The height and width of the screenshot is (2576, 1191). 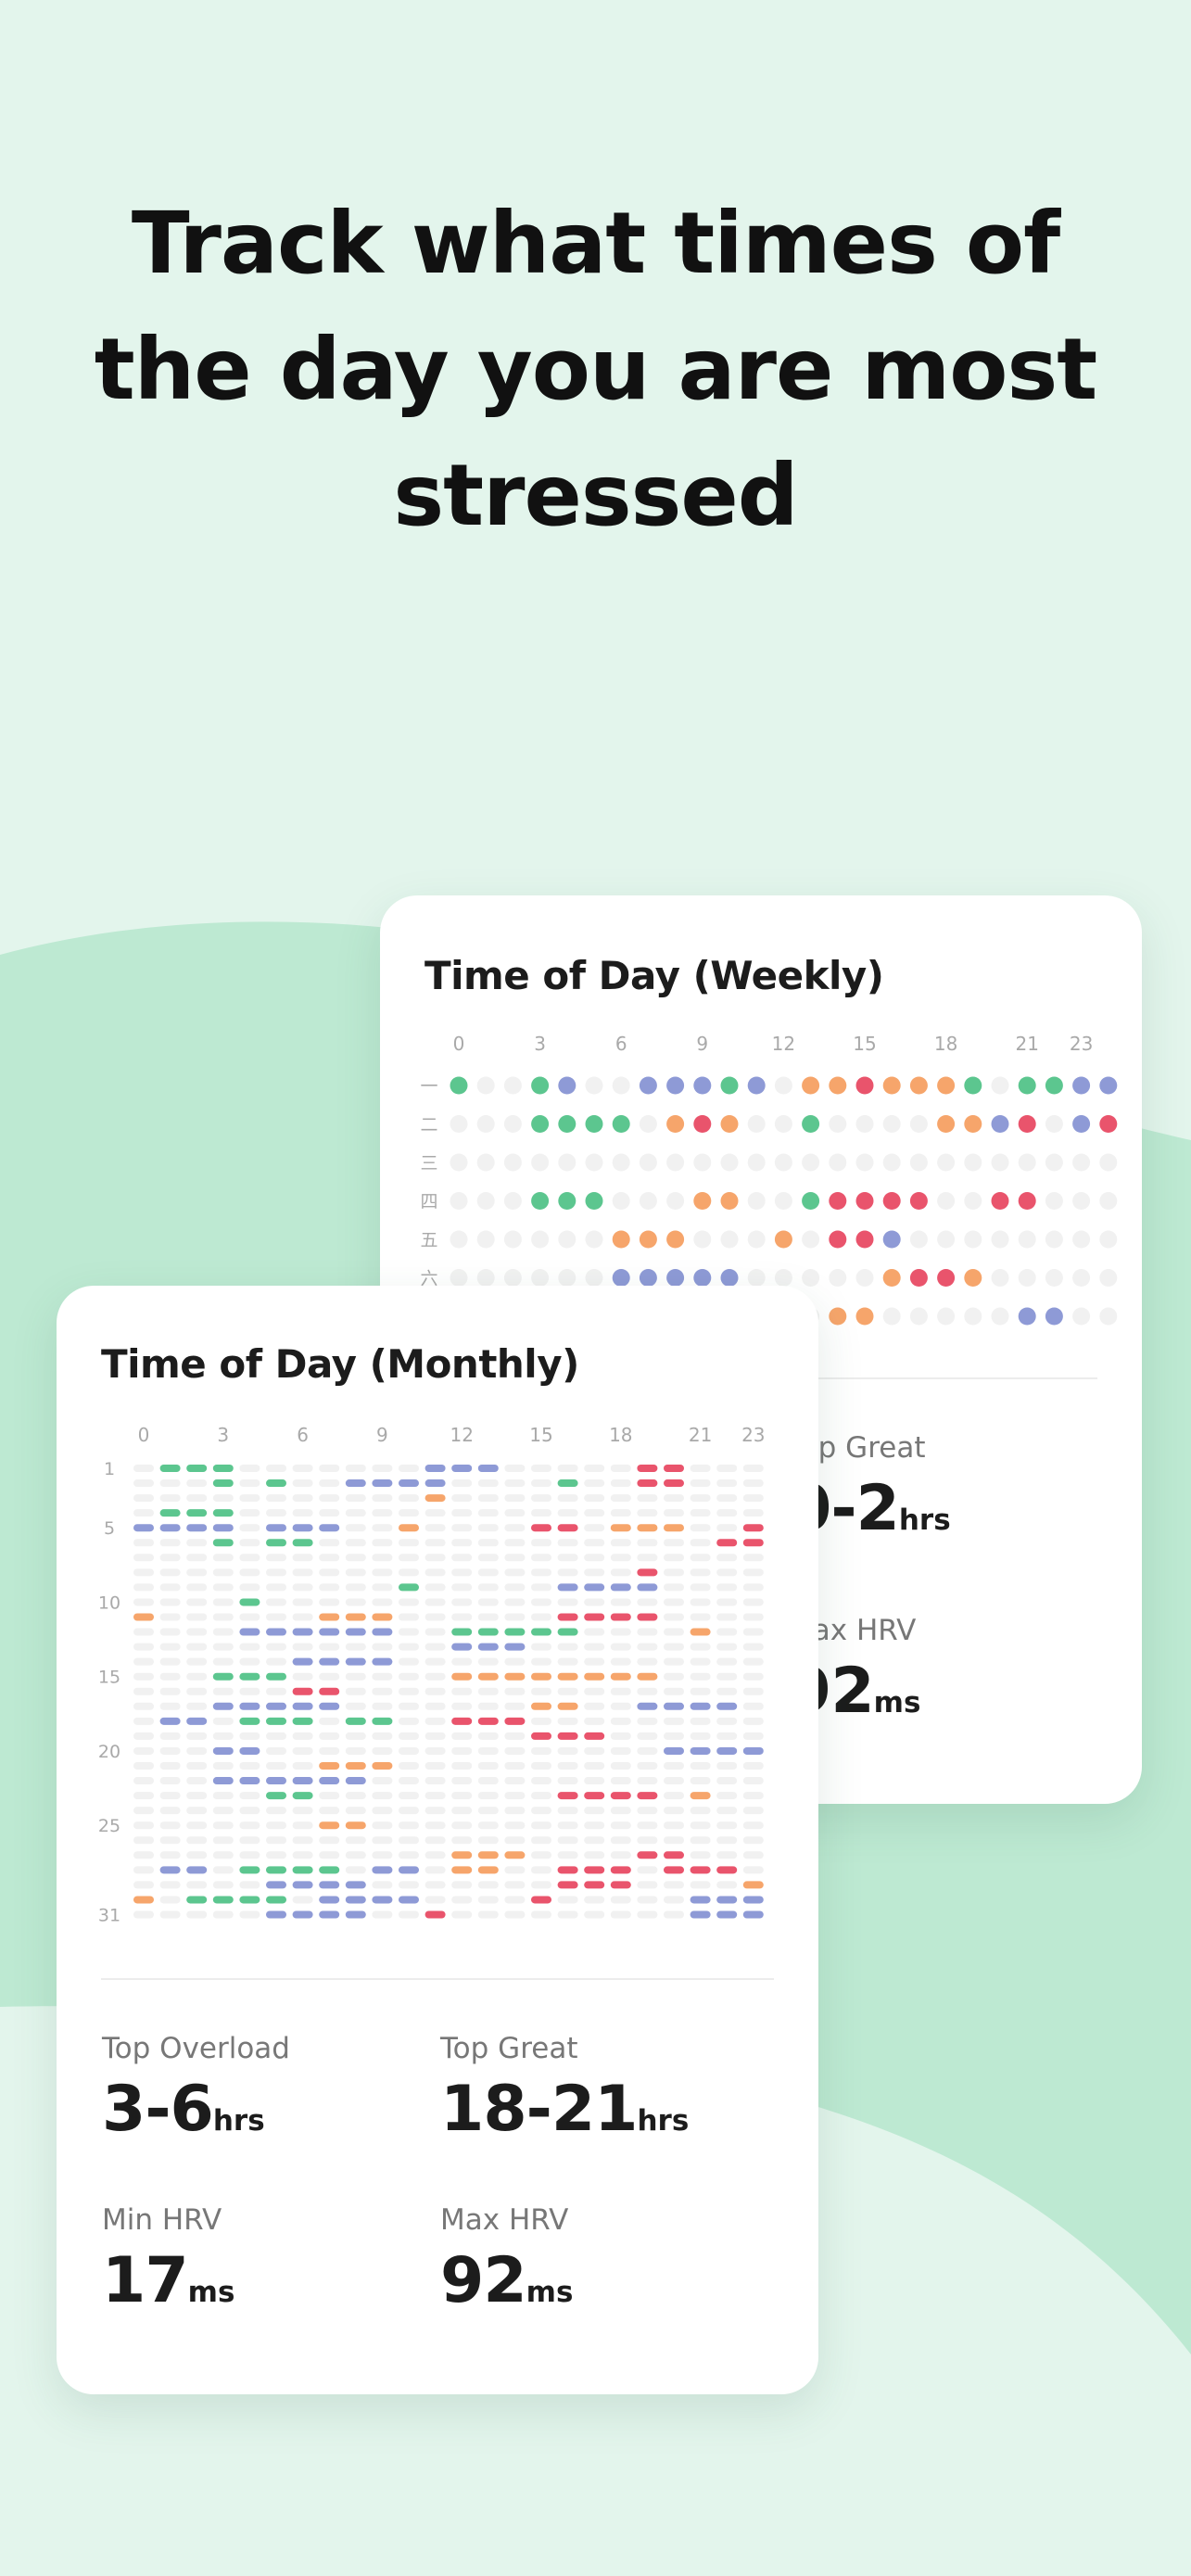 What do you see at coordinates (621, 1044) in the screenshot?
I see `weekly-hour-tick: 6` at bounding box center [621, 1044].